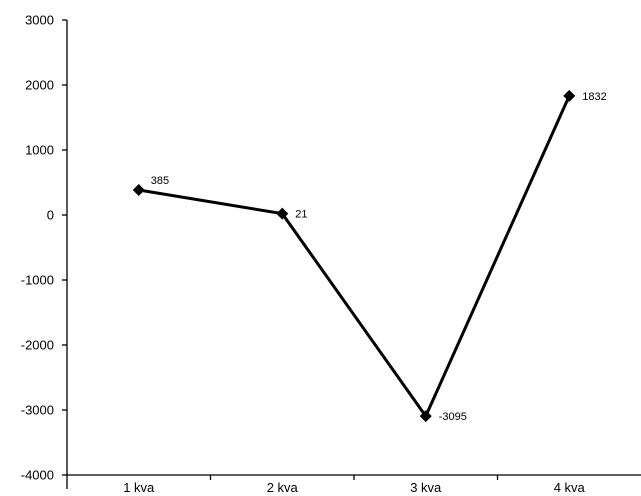 The height and width of the screenshot is (496, 641). Describe the element at coordinates (426, 487) in the screenshot. I see `x-tick-label: 3 kva` at that location.